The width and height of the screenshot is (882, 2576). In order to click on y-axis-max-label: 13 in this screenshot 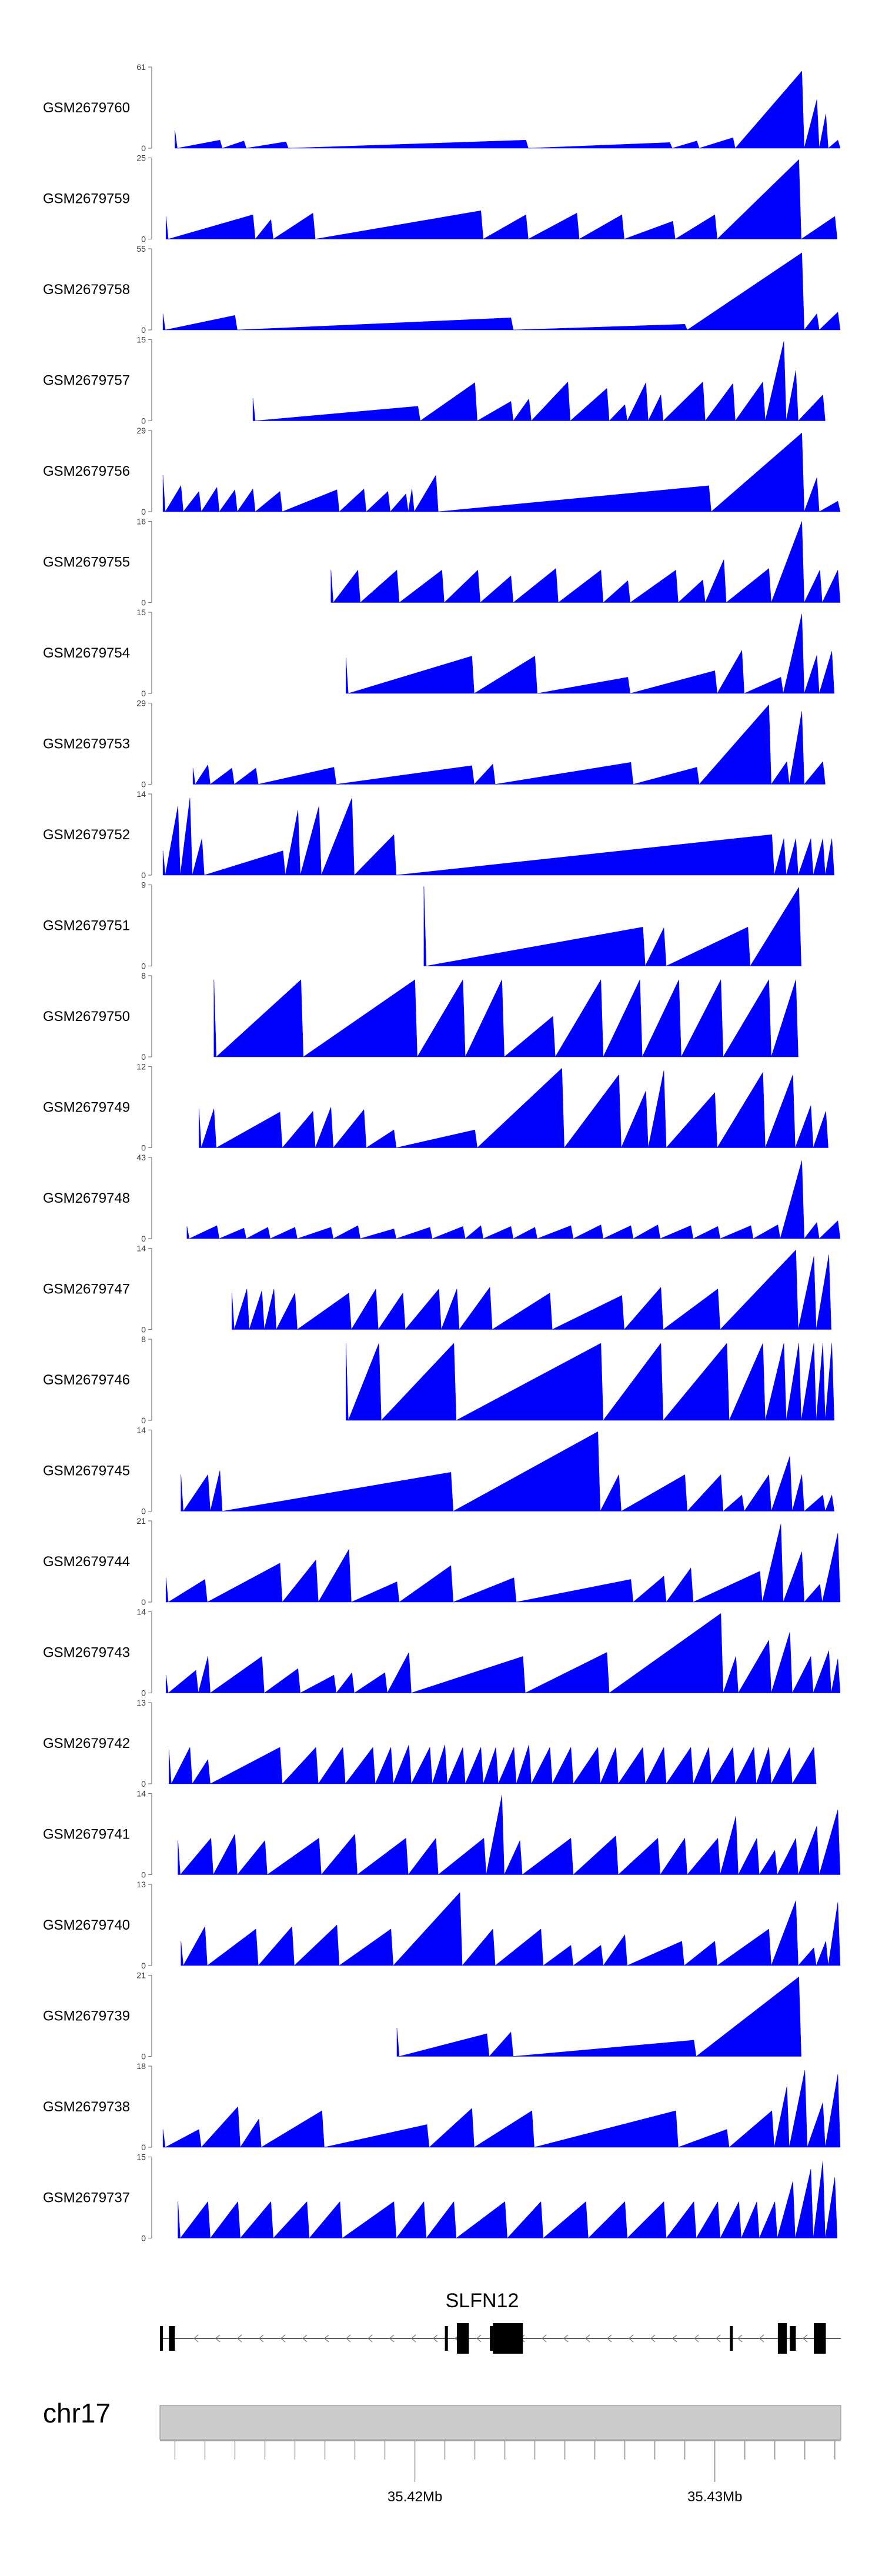, I will do `click(141, 1884)`.